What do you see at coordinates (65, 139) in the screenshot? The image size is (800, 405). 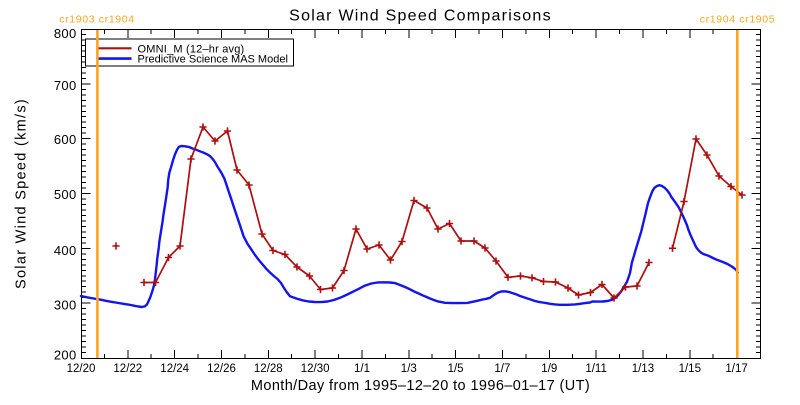 I see `svg-text: 600` at bounding box center [65, 139].